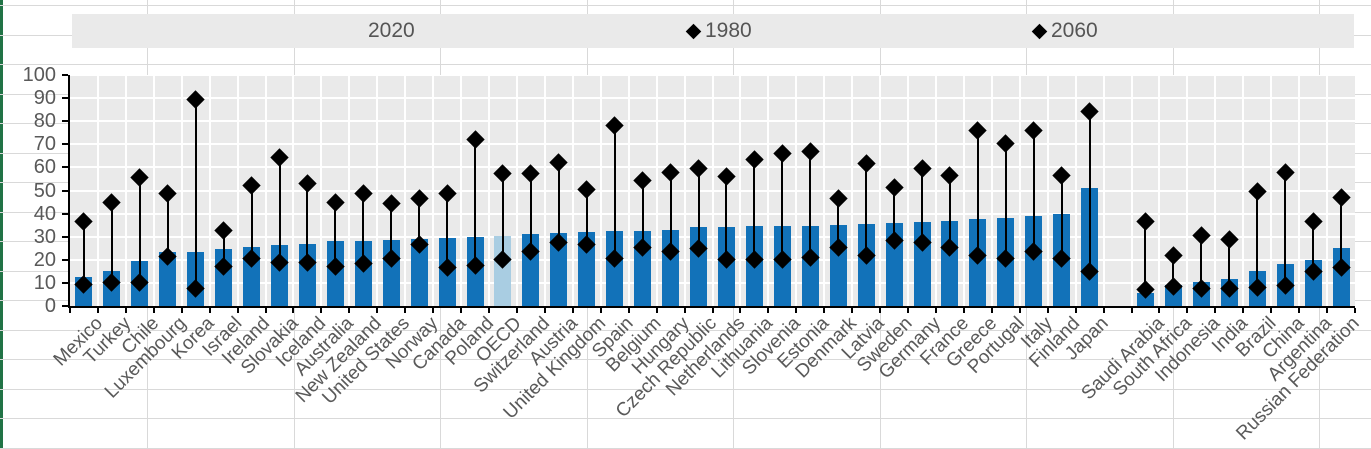 The width and height of the screenshot is (1371, 449). Describe the element at coordinates (1089, 112) in the screenshot. I see `marker-2060-Japan` at that location.